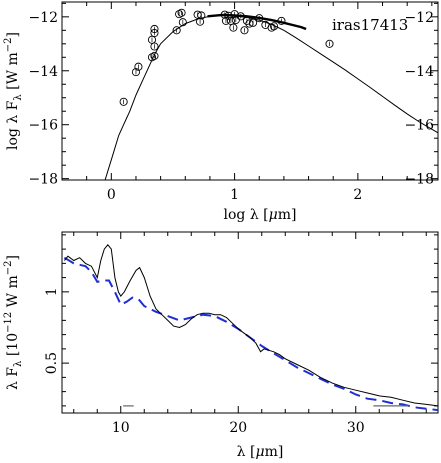  What do you see at coordinates (52, 363) in the screenshot?
I see `bottom-y-tick-label: 0.5` at bounding box center [52, 363].